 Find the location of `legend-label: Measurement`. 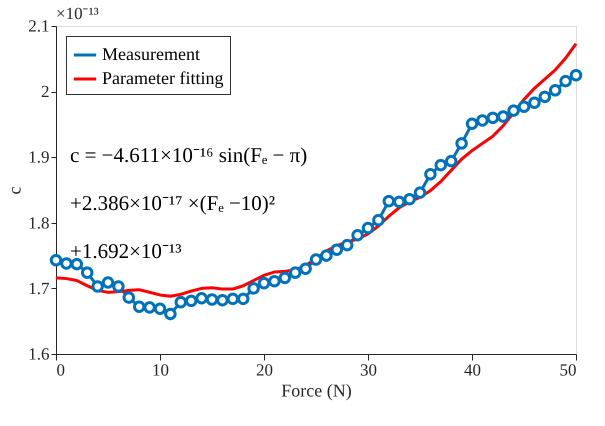

legend-label: Measurement is located at coordinates (151, 54).